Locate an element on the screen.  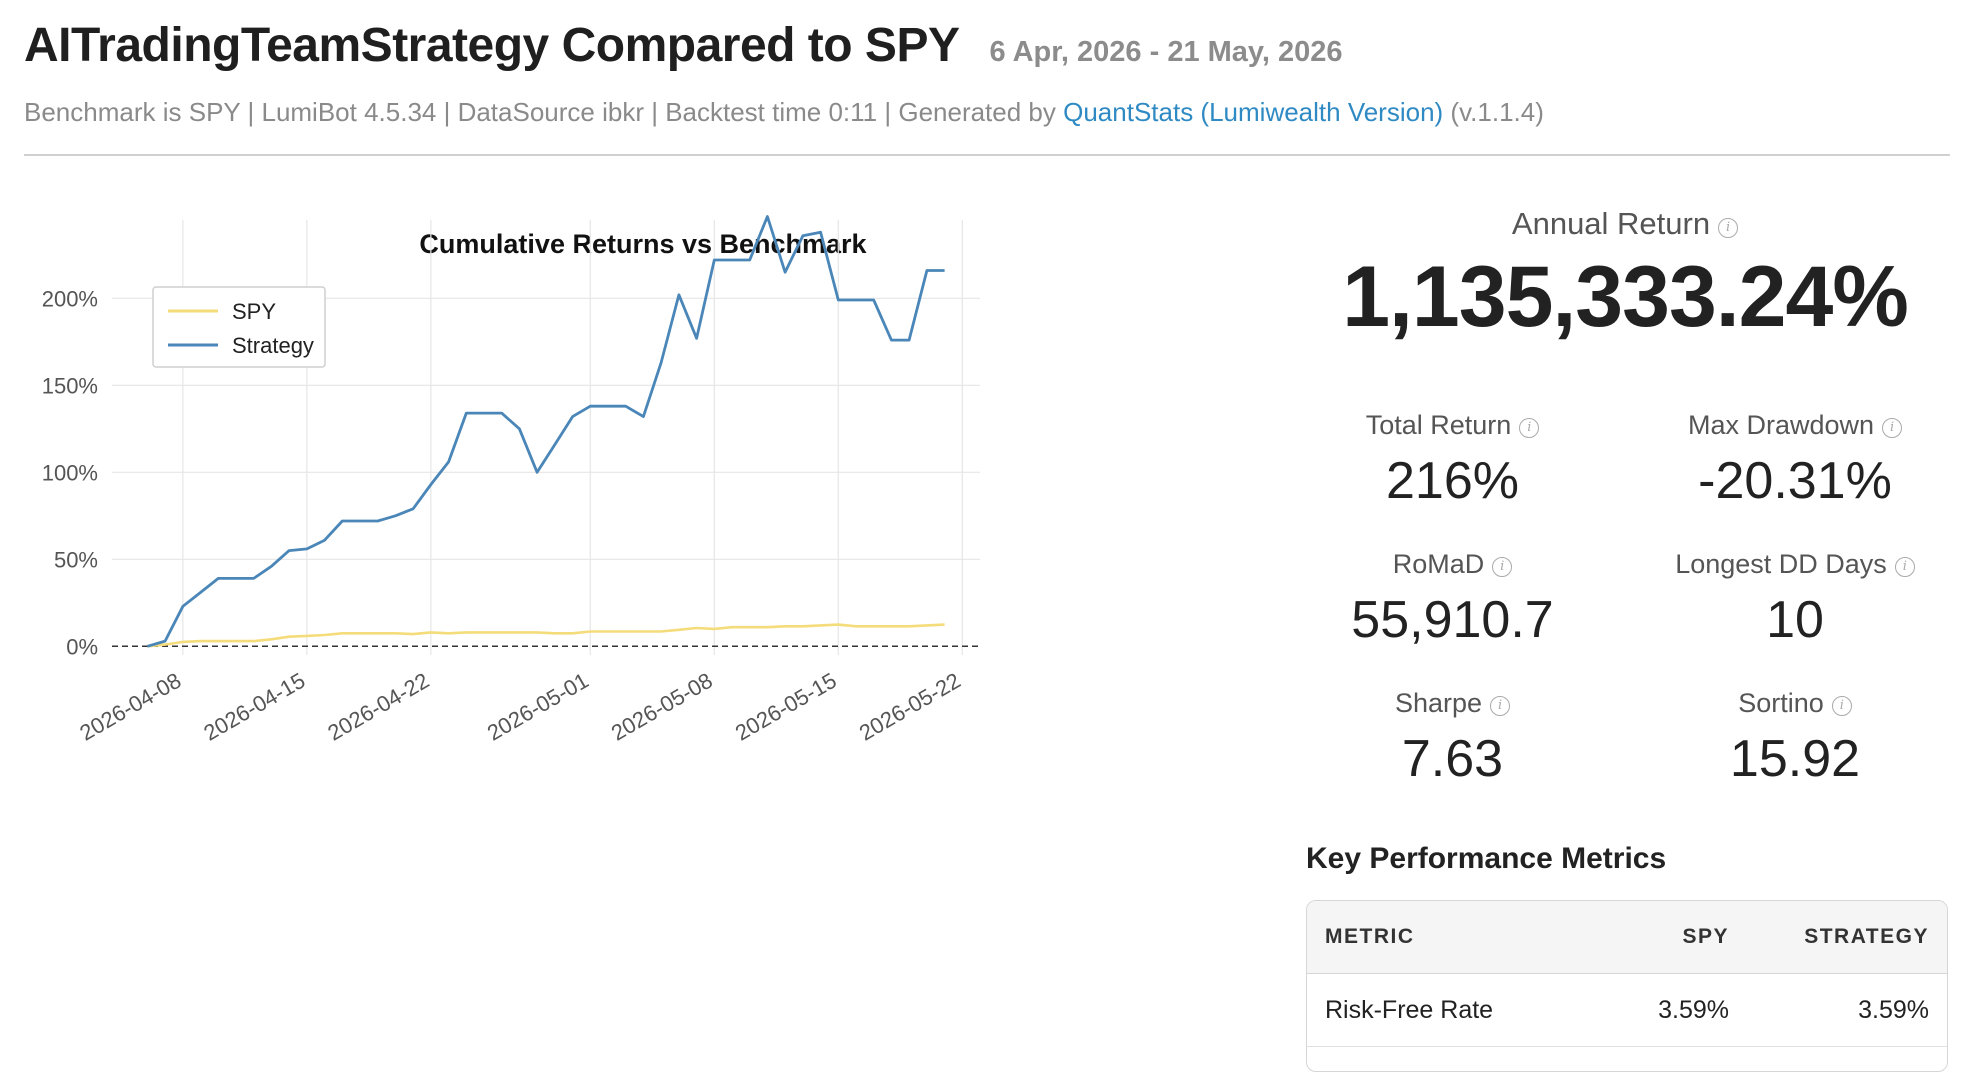
y-tick-label: 150% is located at coordinates (70, 385).